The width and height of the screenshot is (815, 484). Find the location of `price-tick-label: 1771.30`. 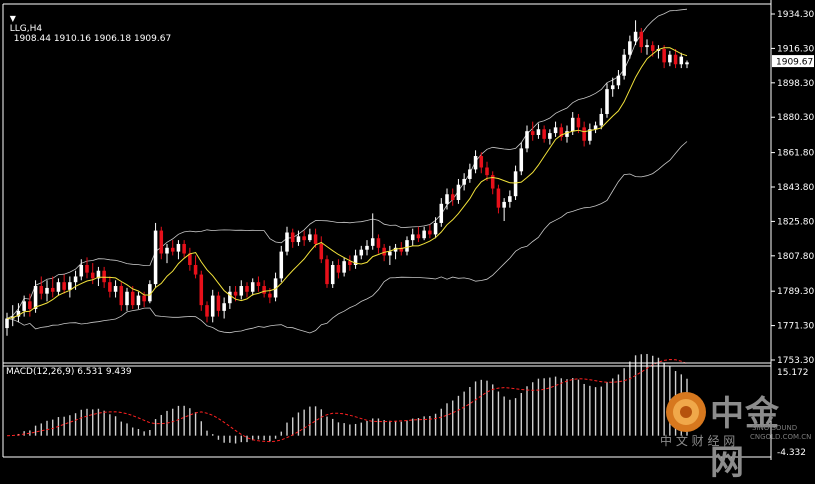

price-tick-label: 1771.30 is located at coordinates (795, 327).